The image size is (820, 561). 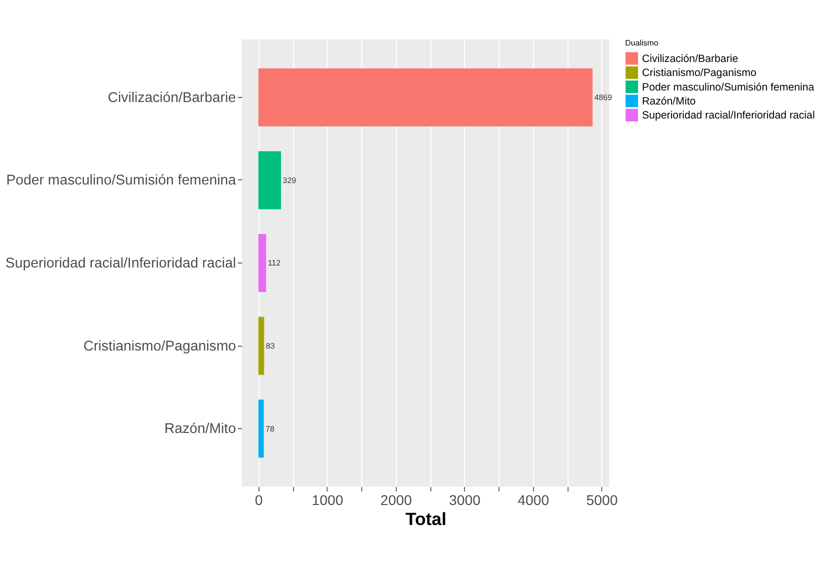 I want to click on x-tick-label: 3000, so click(x=465, y=500).